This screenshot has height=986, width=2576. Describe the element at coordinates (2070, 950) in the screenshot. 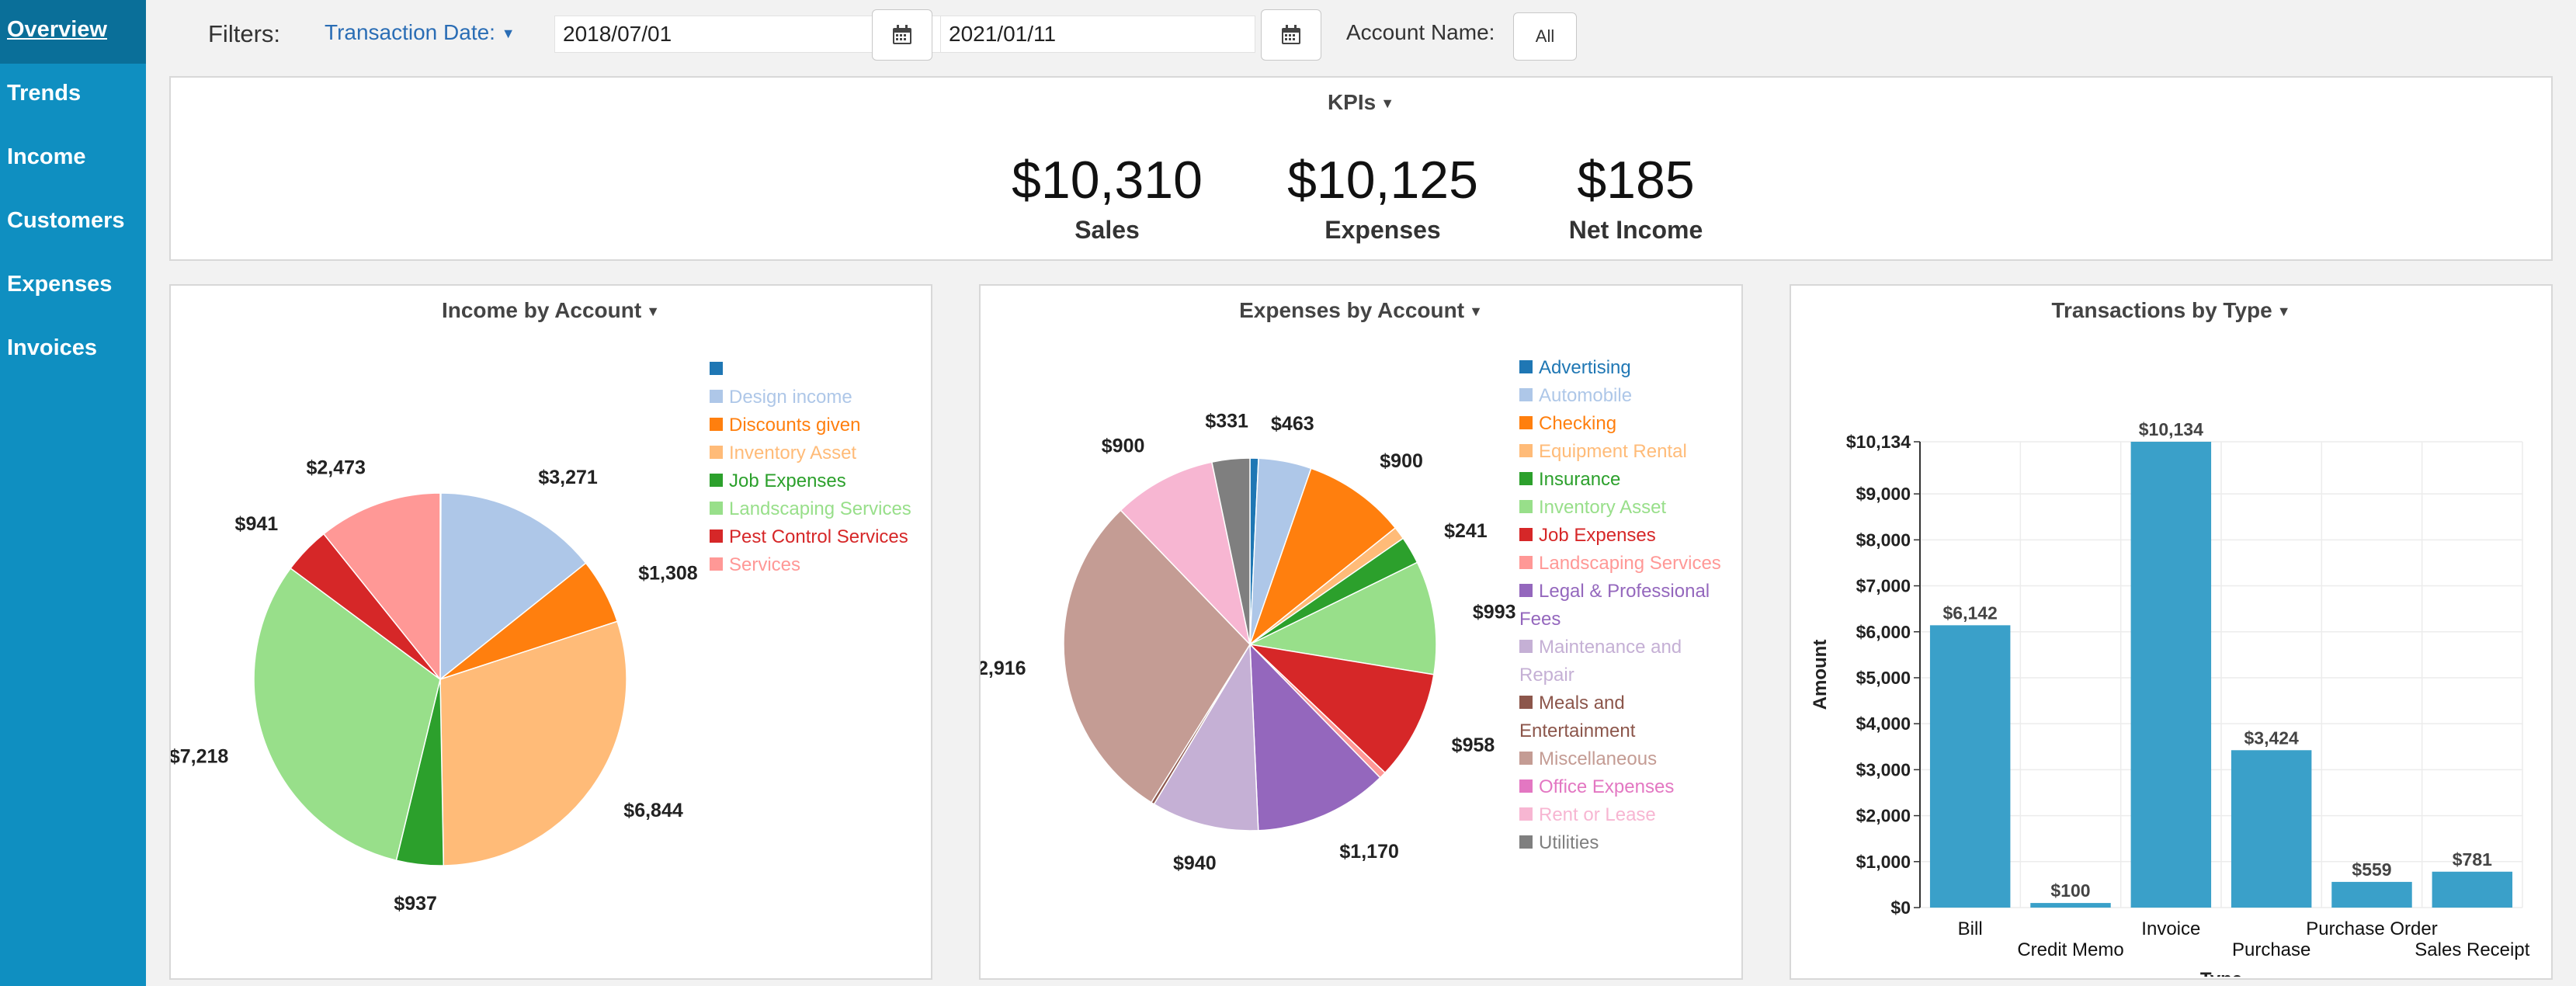

I see `x-tick-label: Credit Memo` at that location.